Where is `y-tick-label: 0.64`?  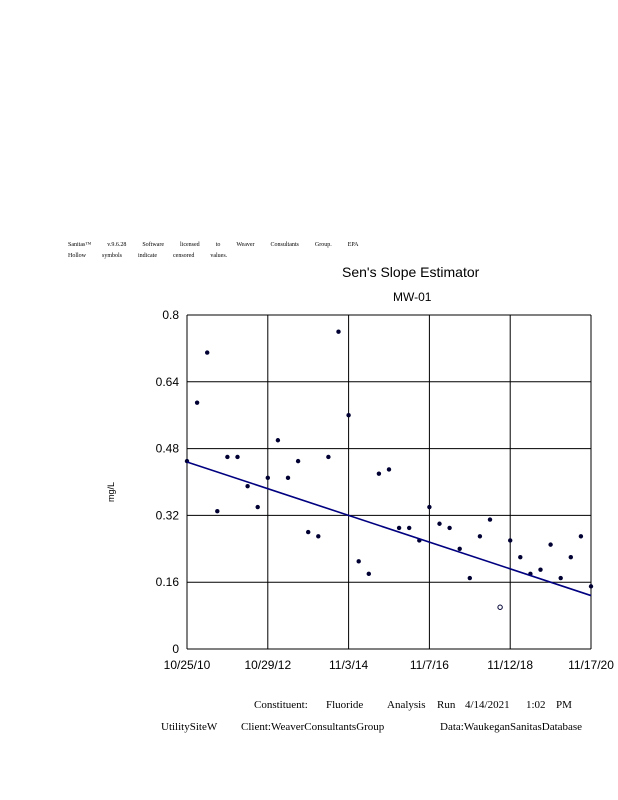
y-tick-label: 0.64 is located at coordinates (168, 382).